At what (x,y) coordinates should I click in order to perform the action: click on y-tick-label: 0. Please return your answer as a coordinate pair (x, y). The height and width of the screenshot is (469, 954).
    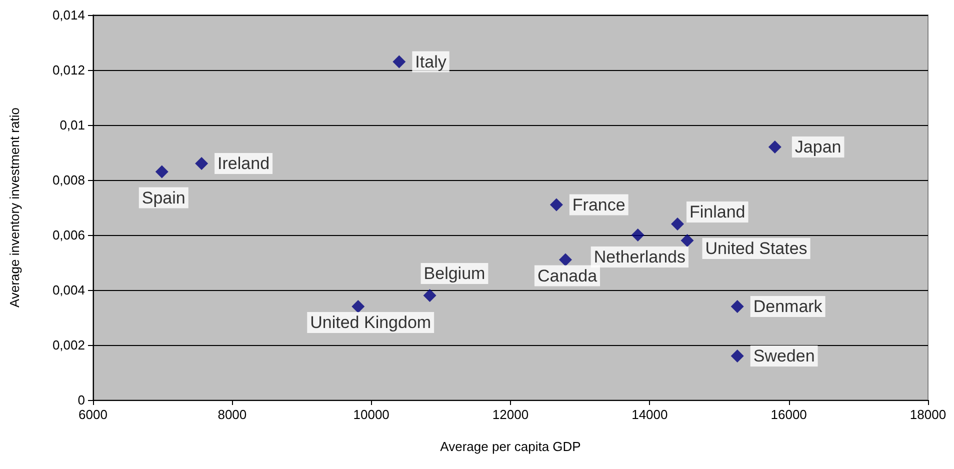
    Looking at the image, I should click on (81, 400).